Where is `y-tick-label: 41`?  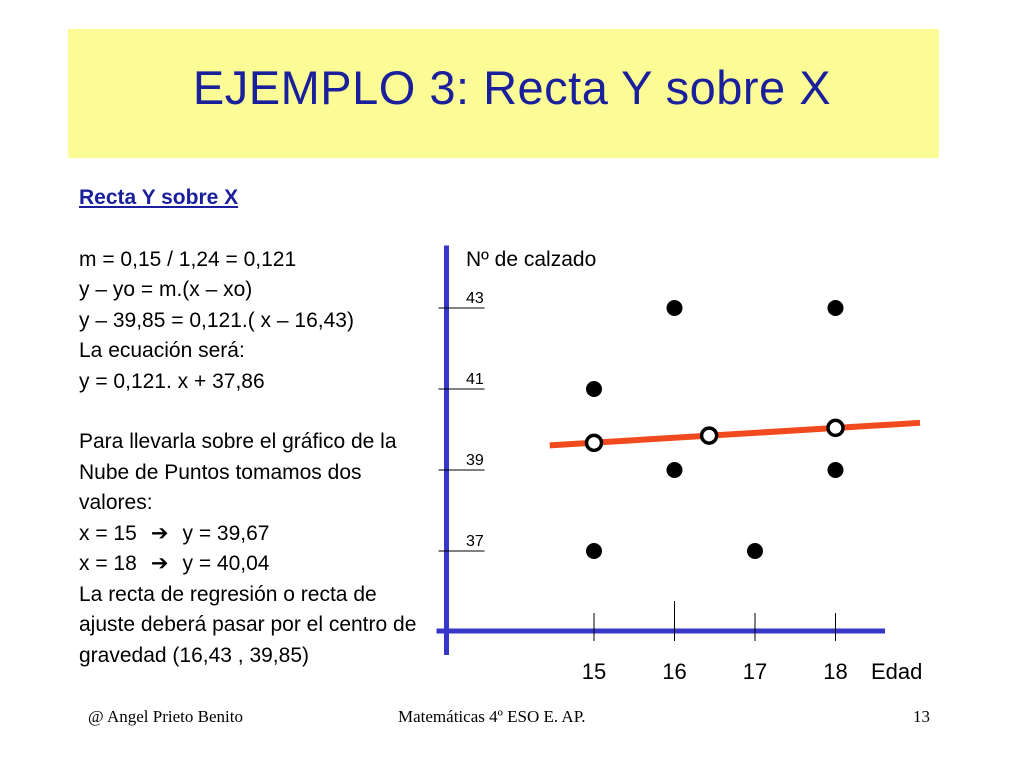
y-tick-label: 41 is located at coordinates (475, 379).